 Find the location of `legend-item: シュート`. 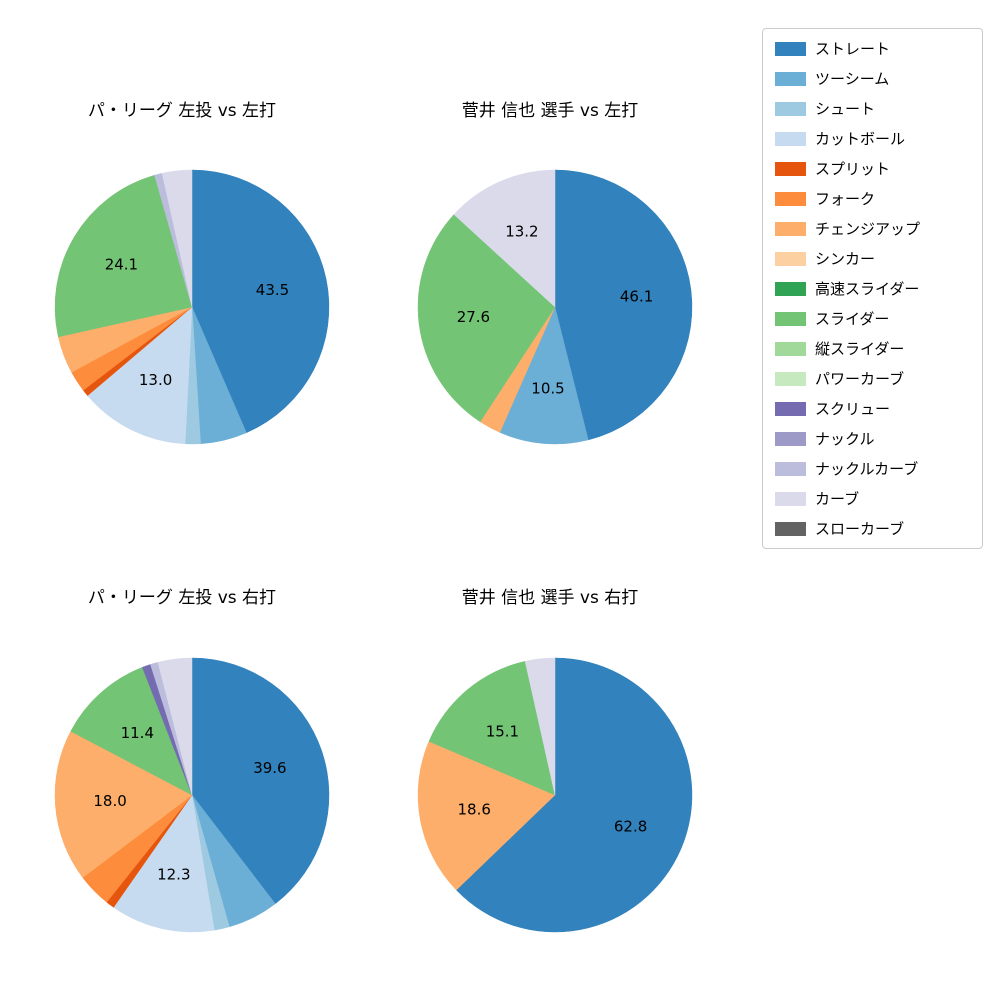

legend-item: シュート is located at coordinates (872, 108).